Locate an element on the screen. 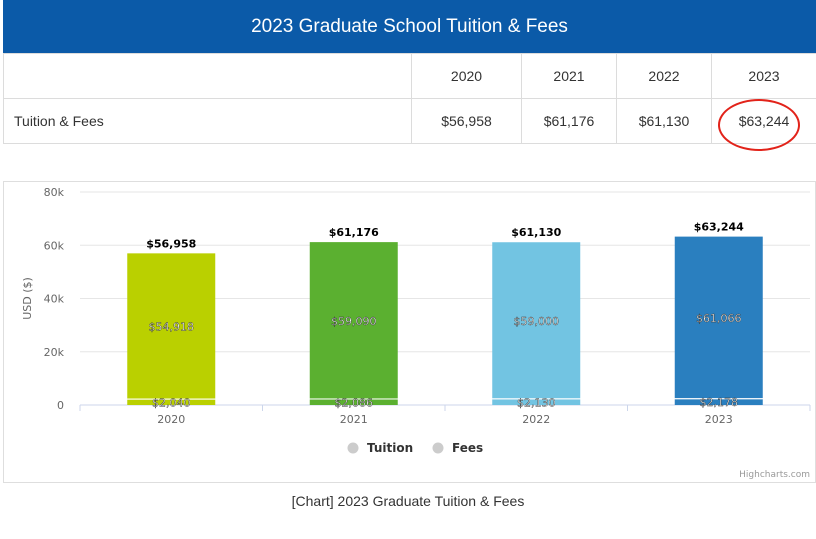  header-year: 2022 is located at coordinates (664, 76).